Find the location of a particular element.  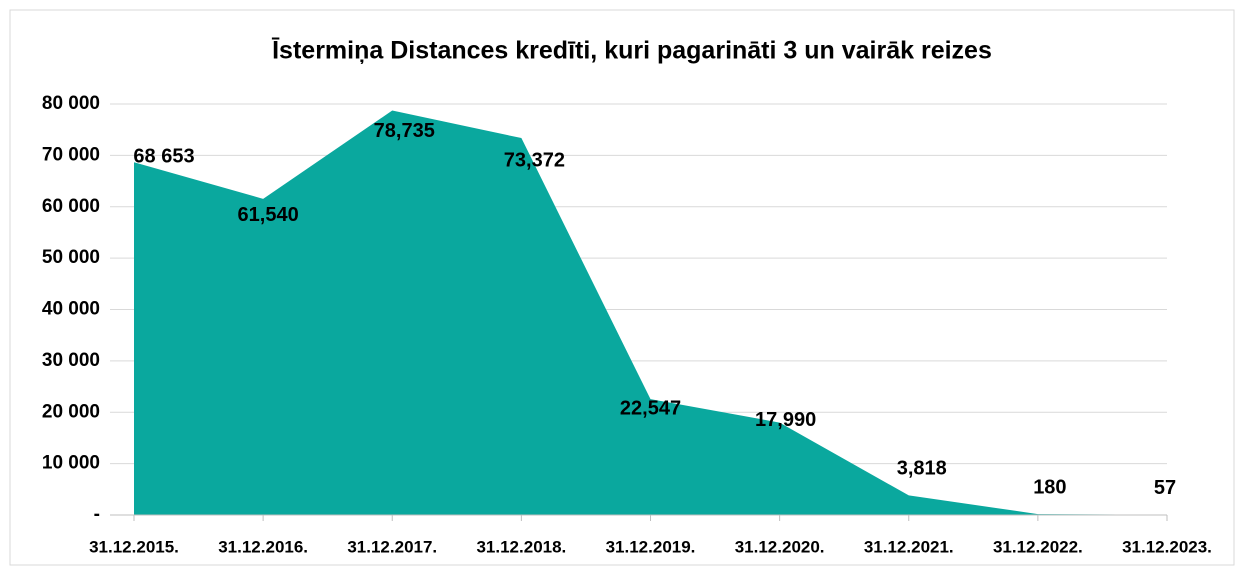

x-tick-label: 31.12.2017. is located at coordinates (392, 546).